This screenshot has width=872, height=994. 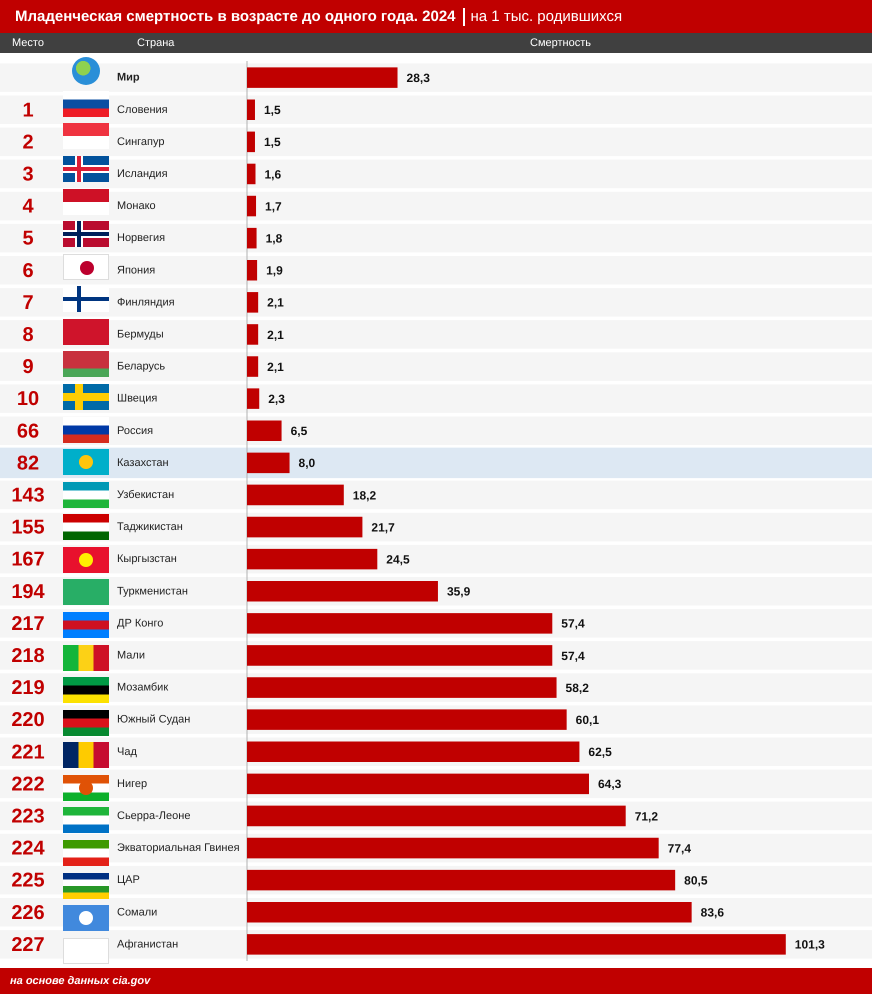 What do you see at coordinates (128, 78) in the screenshot?
I see `y-tick-label: Мир` at bounding box center [128, 78].